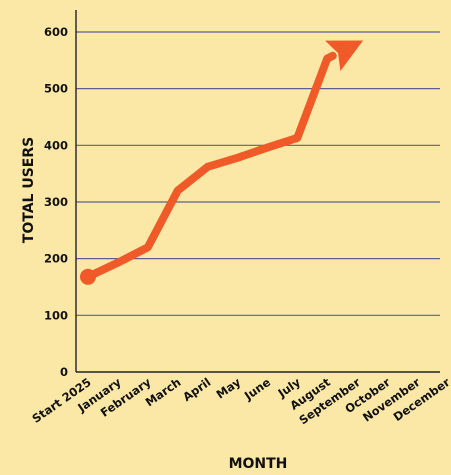  Describe the element at coordinates (196, 389) in the screenshot. I see `x-tick-april: April` at that location.